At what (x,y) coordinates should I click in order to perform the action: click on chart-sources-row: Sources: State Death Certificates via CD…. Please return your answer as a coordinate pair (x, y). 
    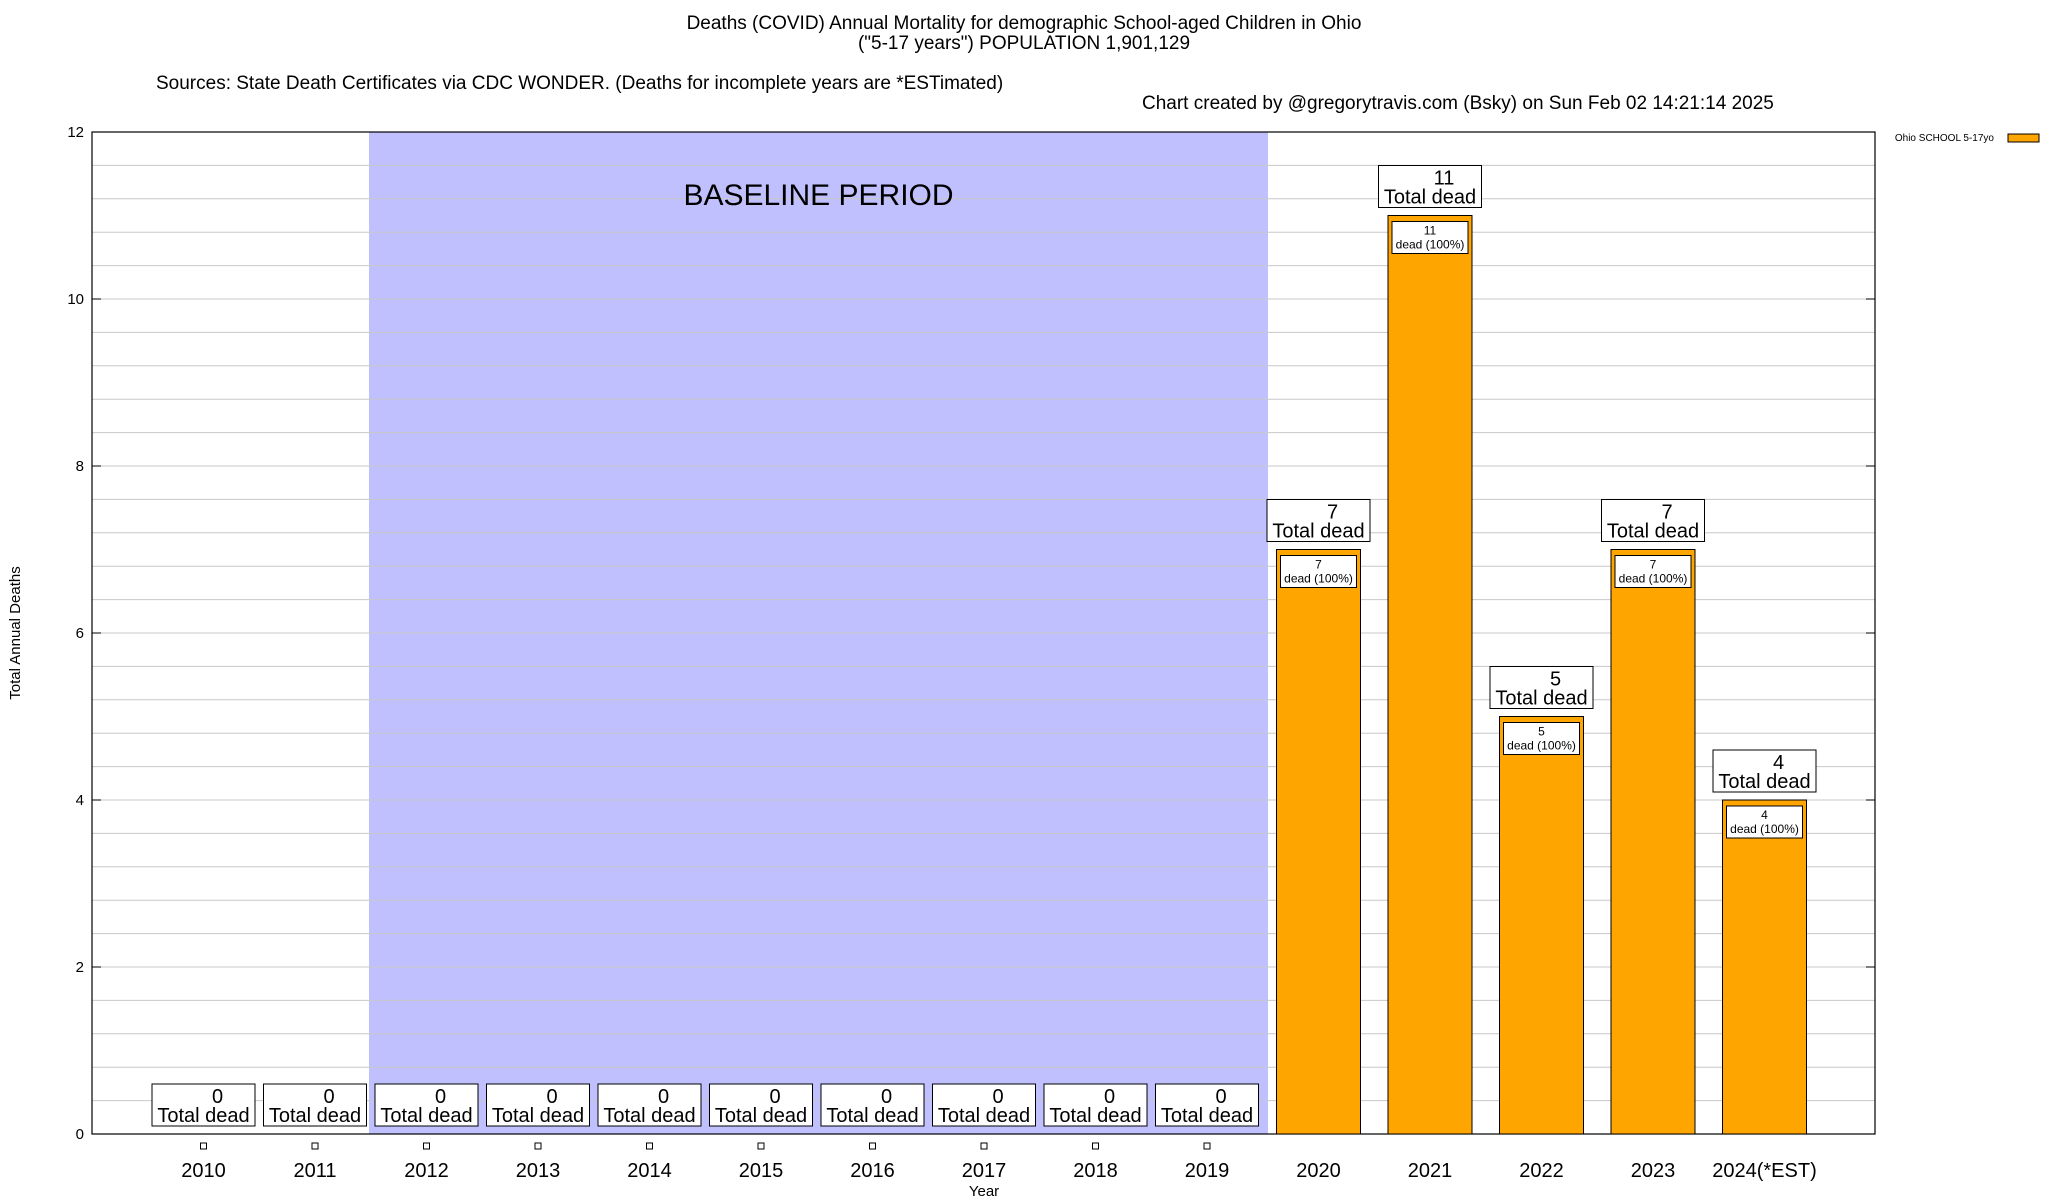
    Looking at the image, I should click on (1024, 84).